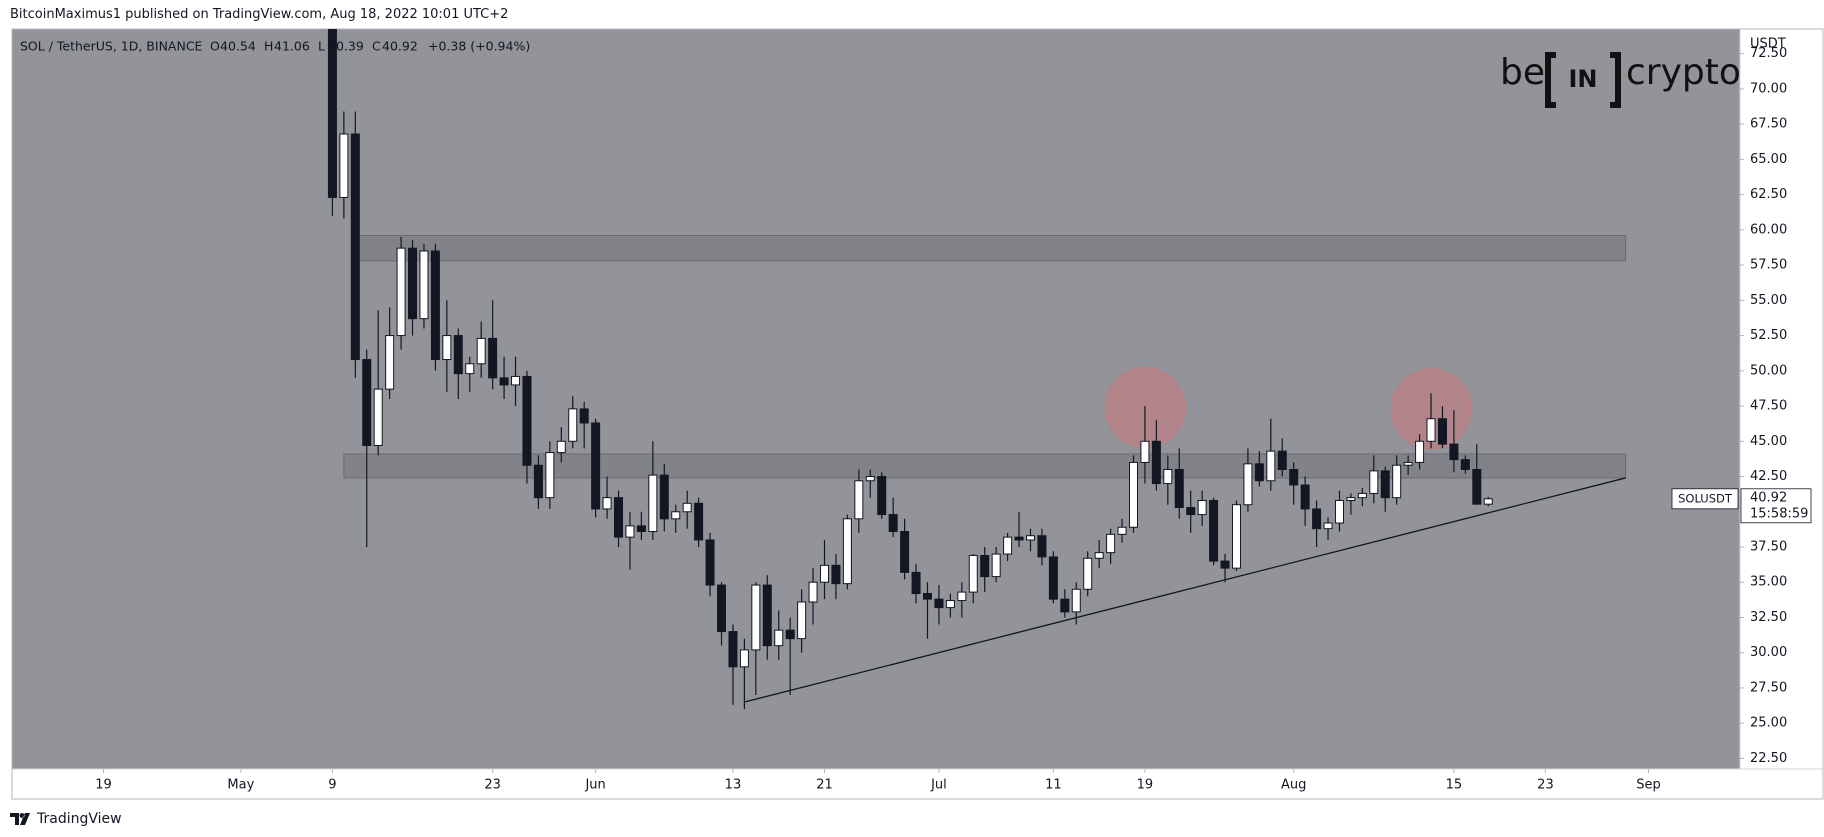  What do you see at coordinates (1768, 547) in the screenshot?
I see `y-tick-label: 37.50` at bounding box center [1768, 547].